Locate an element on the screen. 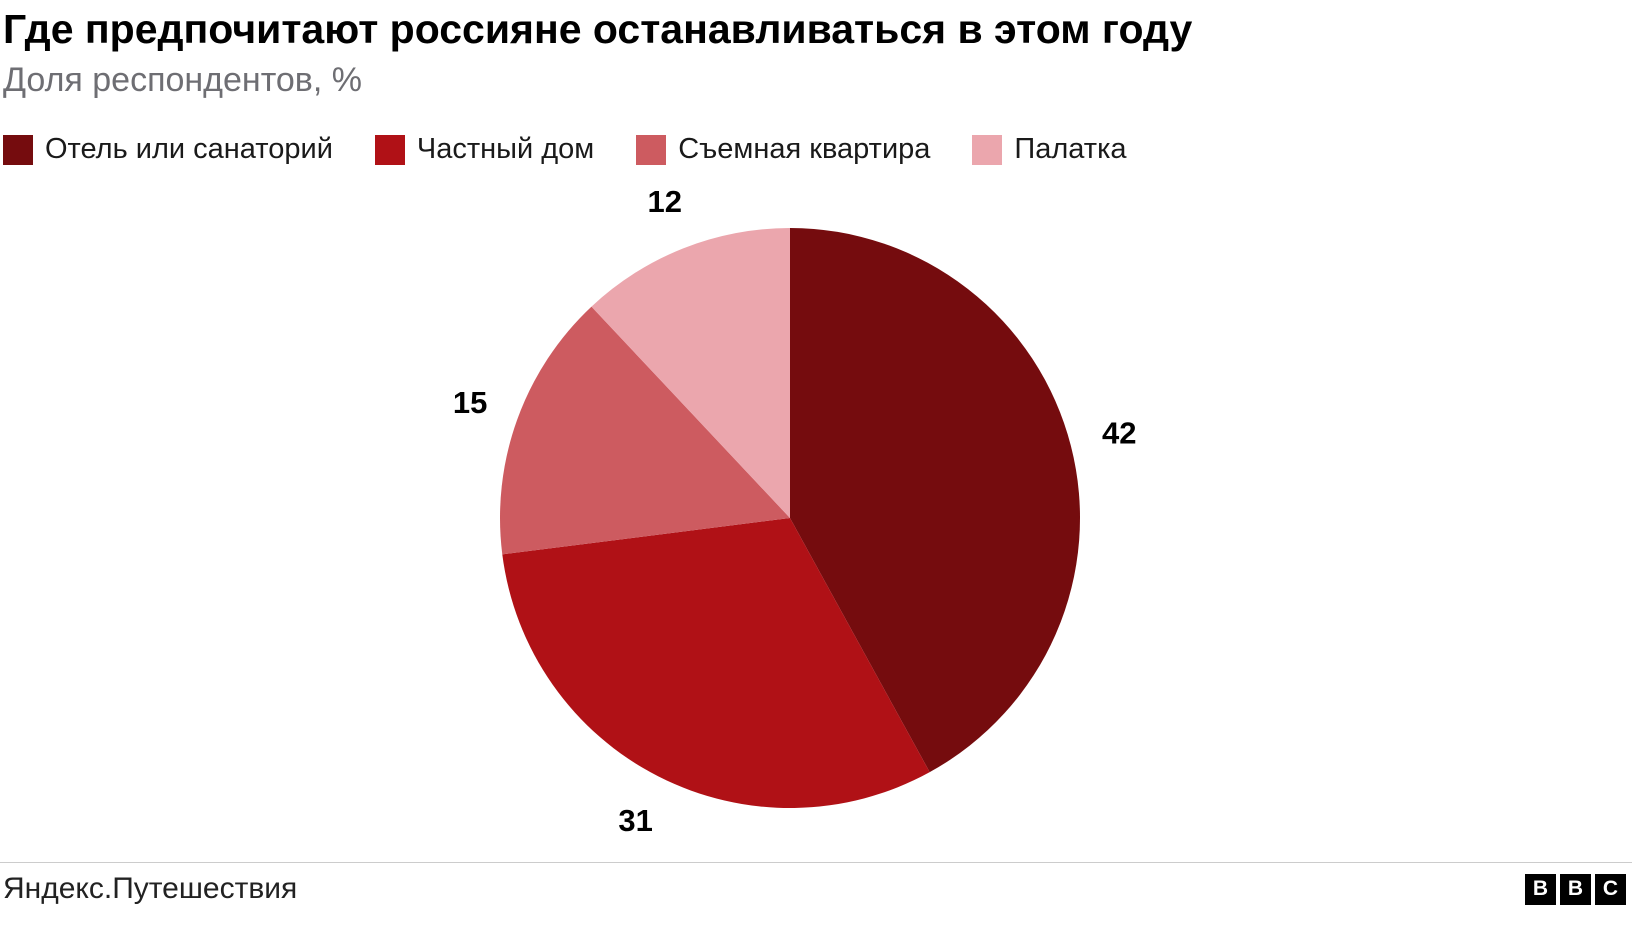 The height and width of the screenshot is (952, 1632). legend-item-3: Палатка is located at coordinates (1049, 149).